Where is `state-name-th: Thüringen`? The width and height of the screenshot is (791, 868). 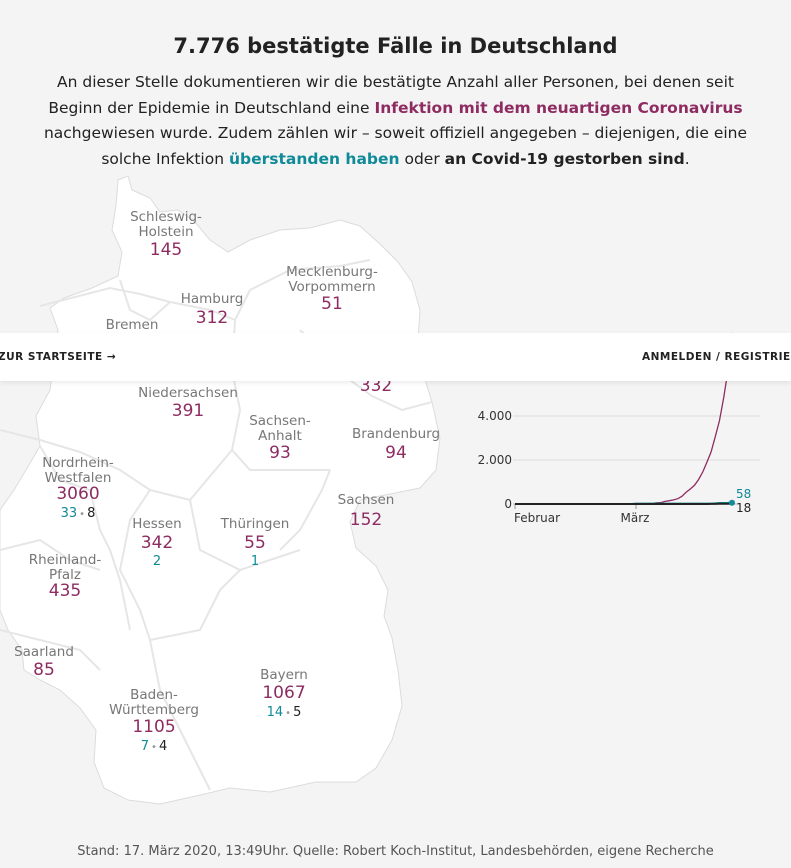 state-name-th: Thüringen is located at coordinates (255, 524).